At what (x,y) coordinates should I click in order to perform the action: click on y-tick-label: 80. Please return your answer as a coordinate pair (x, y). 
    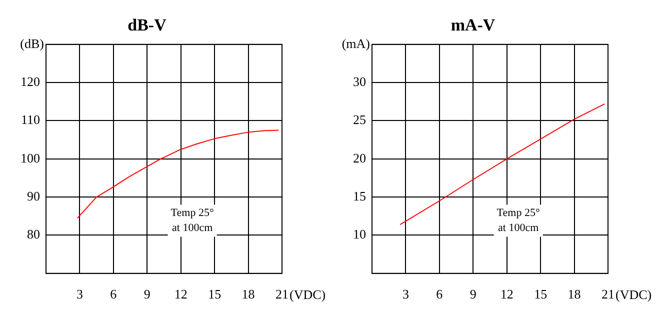
    Looking at the image, I should click on (33, 234).